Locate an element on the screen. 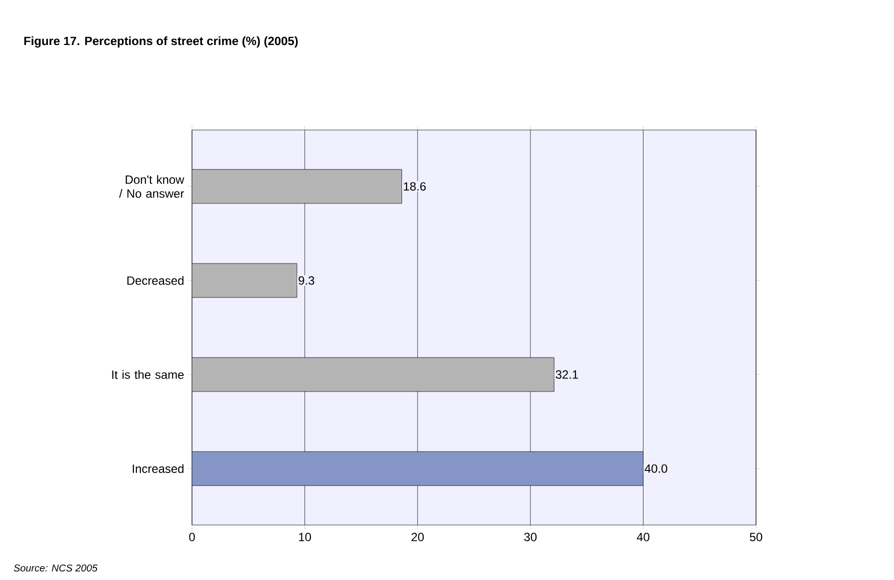  x-tick-label: 30 is located at coordinates (530, 537).